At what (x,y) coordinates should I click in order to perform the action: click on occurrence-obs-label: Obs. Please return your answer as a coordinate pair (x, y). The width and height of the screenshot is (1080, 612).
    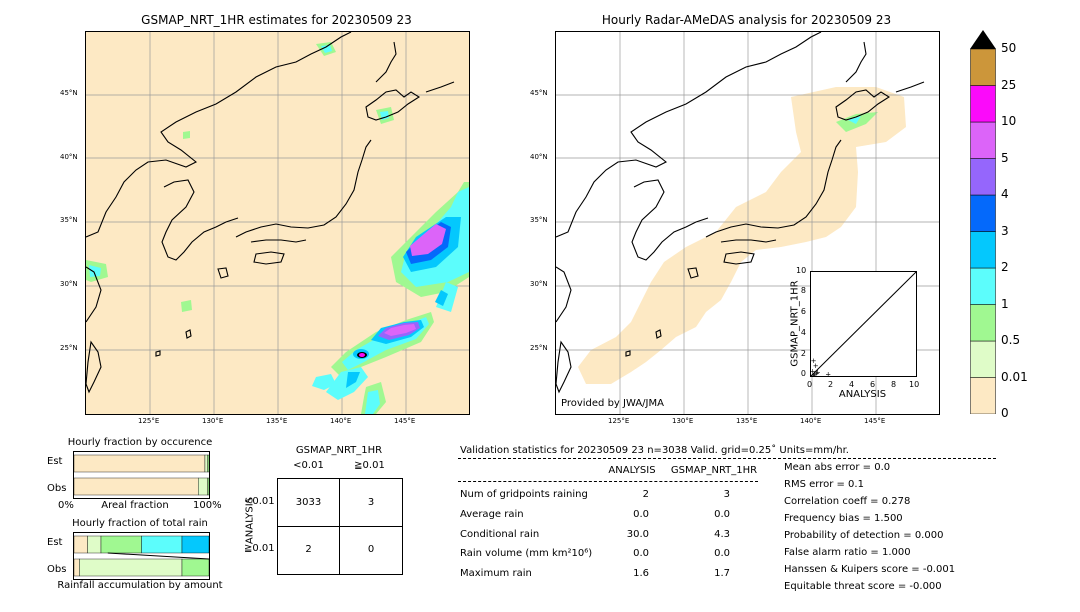
    Looking at the image, I should click on (57, 488).